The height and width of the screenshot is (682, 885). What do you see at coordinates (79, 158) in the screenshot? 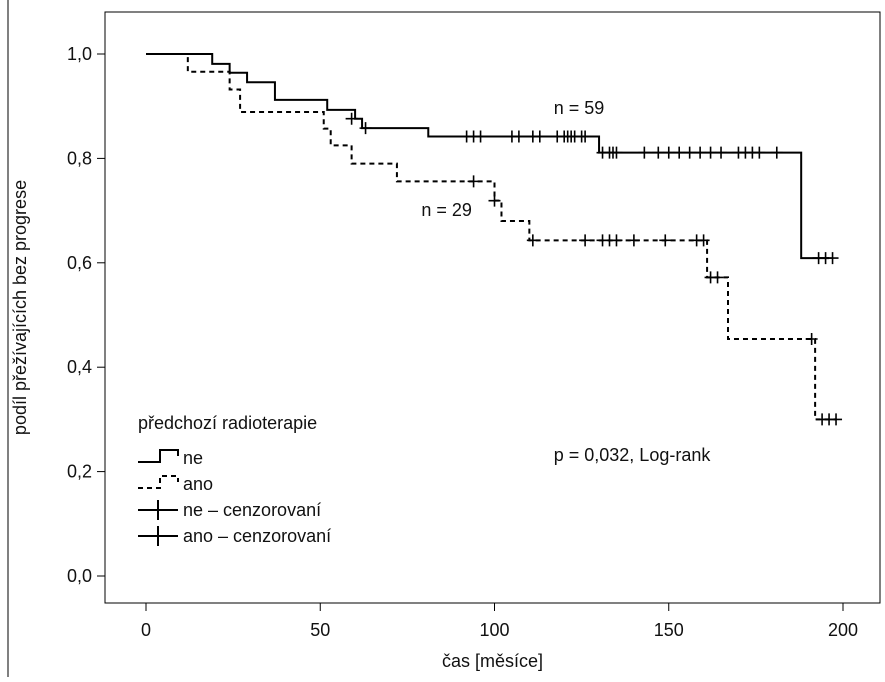
I see `y-tick-label: 0,8` at bounding box center [79, 158].